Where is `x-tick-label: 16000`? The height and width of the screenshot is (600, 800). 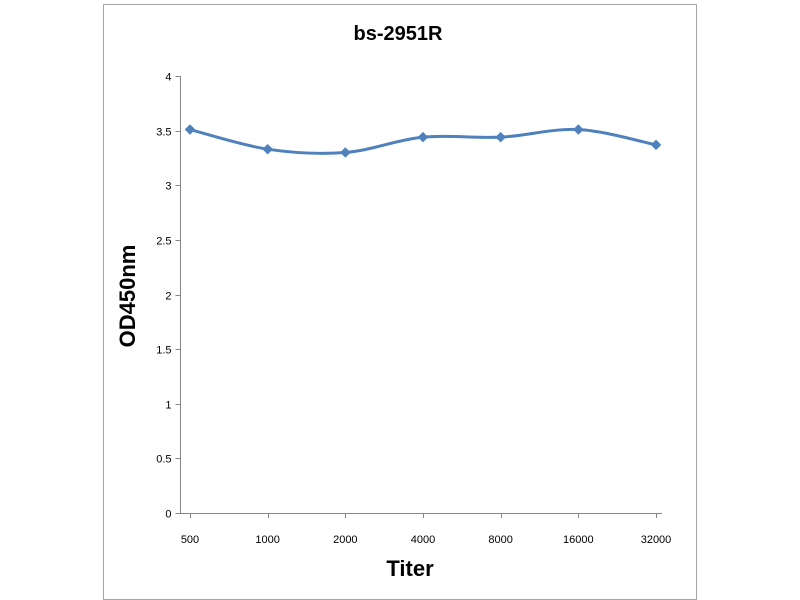
x-tick-label: 16000 is located at coordinates (578, 540).